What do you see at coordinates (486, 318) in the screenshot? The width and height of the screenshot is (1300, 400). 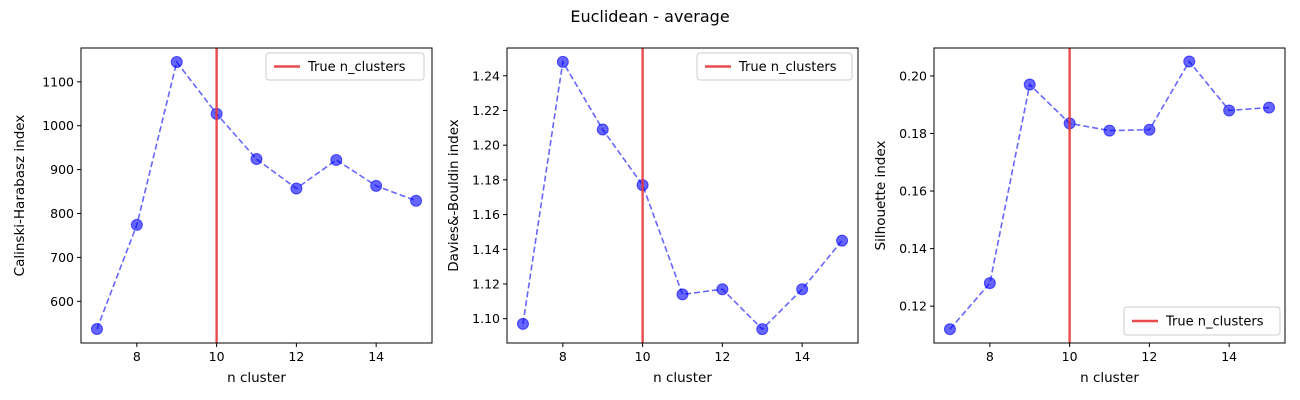 I see `y-tick-label: 1.10` at bounding box center [486, 318].